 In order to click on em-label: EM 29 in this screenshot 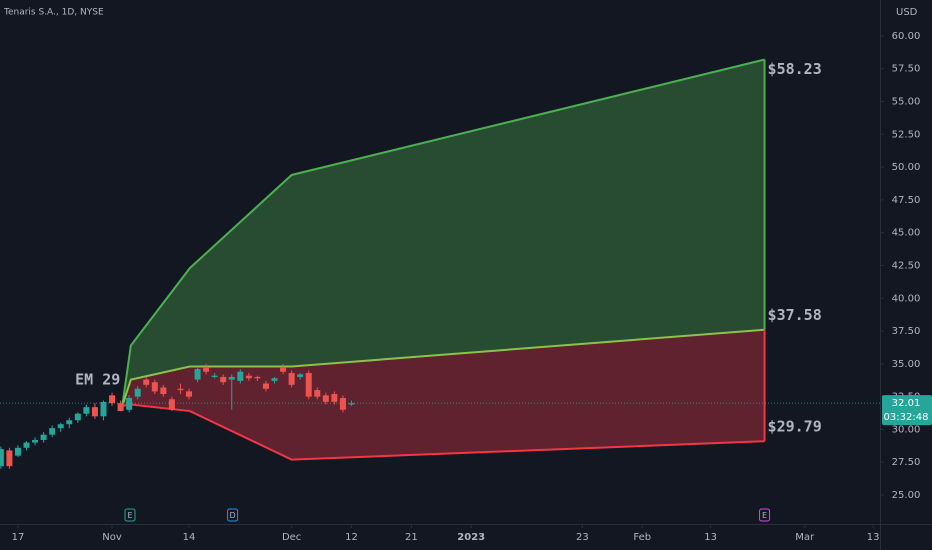, I will do `click(97, 379)`.